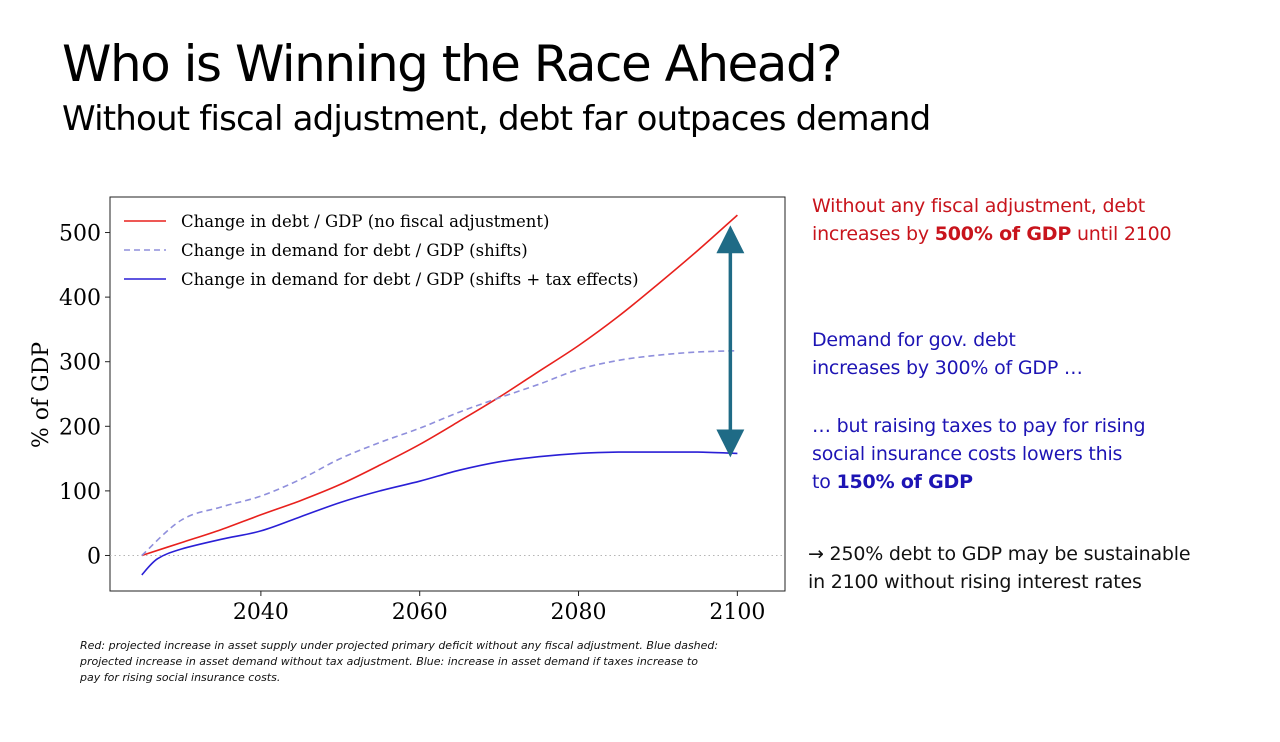 The width and height of the screenshot is (1280, 742). I want to click on y-tick-label: 100, so click(80, 492).